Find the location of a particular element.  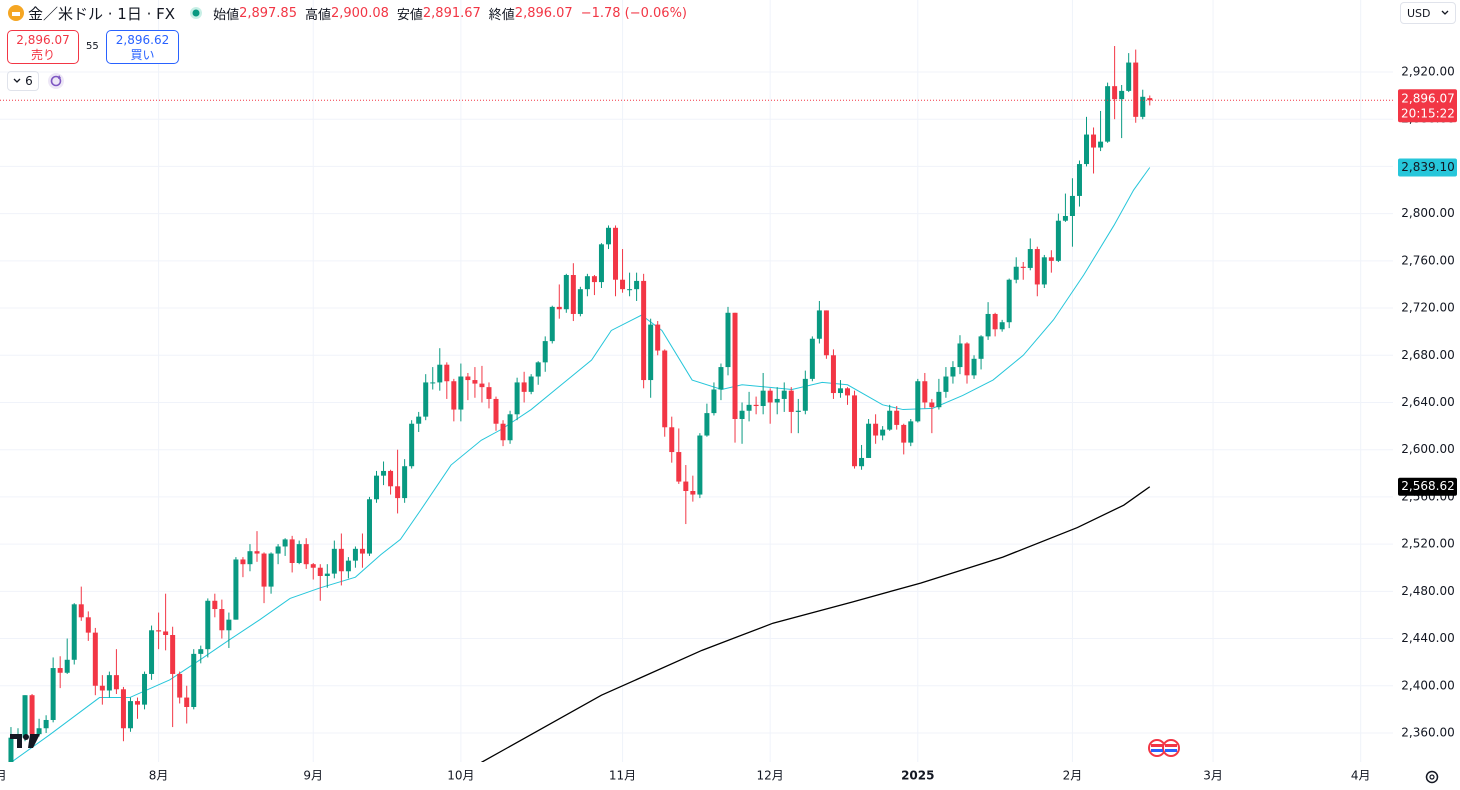

symbol-title: 金／米ドル · 1日 · FX is located at coordinates (102, 13).